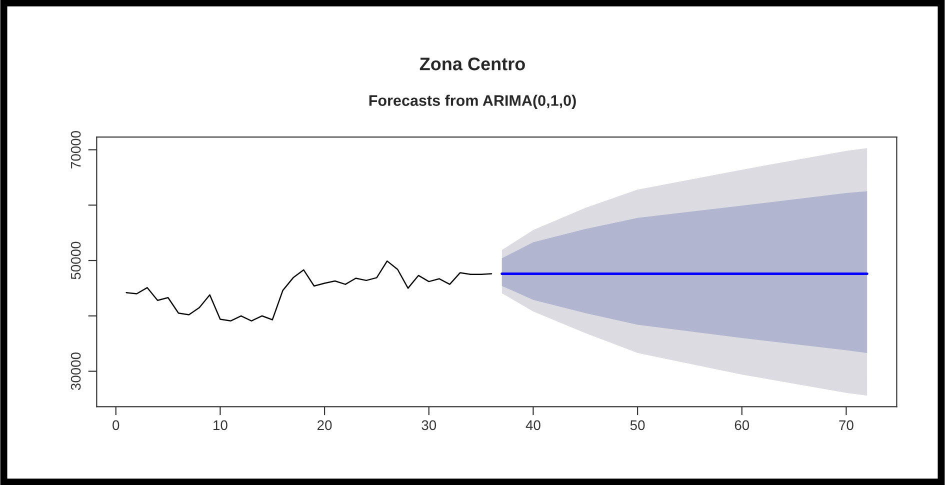 Image resolution: width=945 pixels, height=485 pixels. Describe the element at coordinates (75, 149) in the screenshot. I see `y-tick-label: 70000` at that location.